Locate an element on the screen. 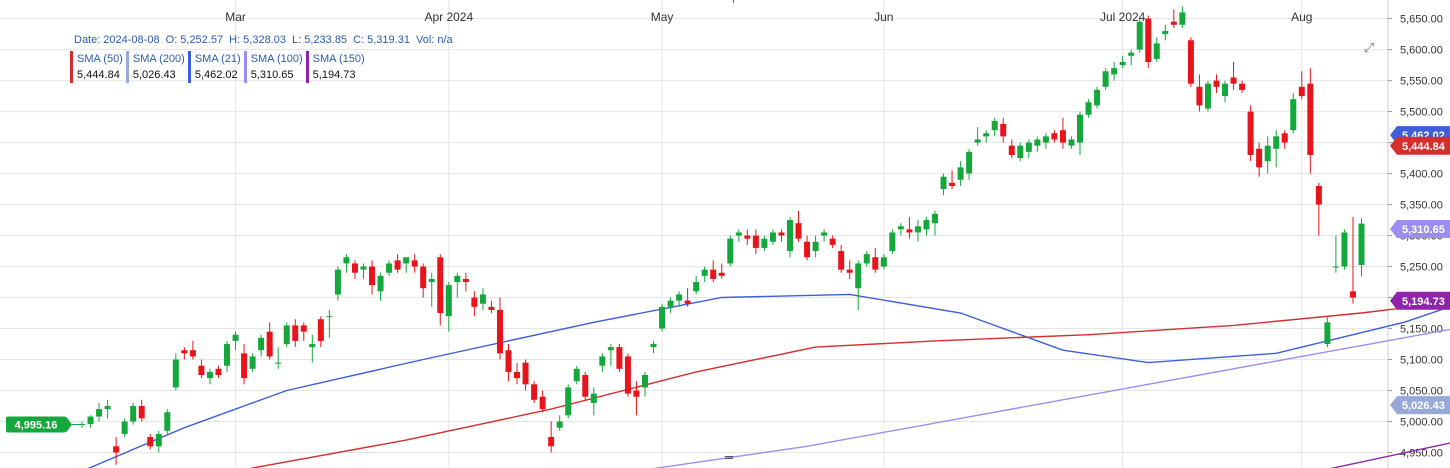 Image resolution: width=1450 pixels, height=468 pixels. legend-name: SMA (100) is located at coordinates (276, 59).